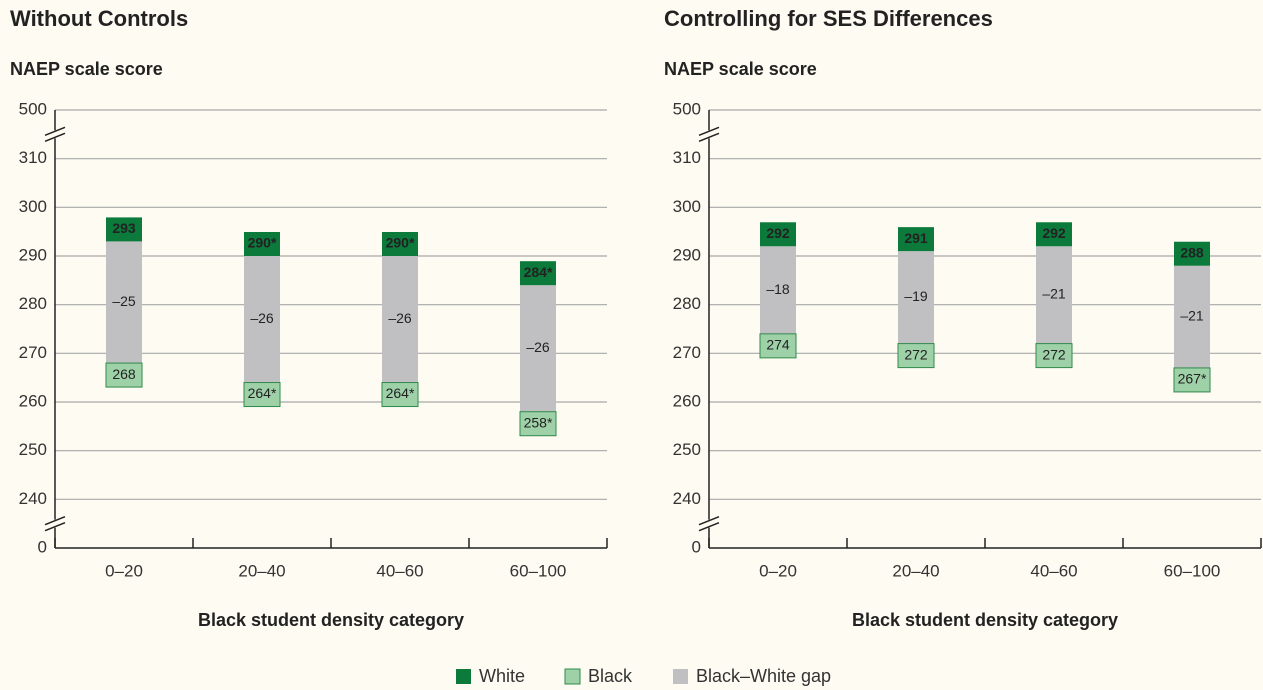 Image resolution: width=1263 pixels, height=690 pixels. Describe the element at coordinates (502, 676) in the screenshot. I see `legend-label: White` at that location.